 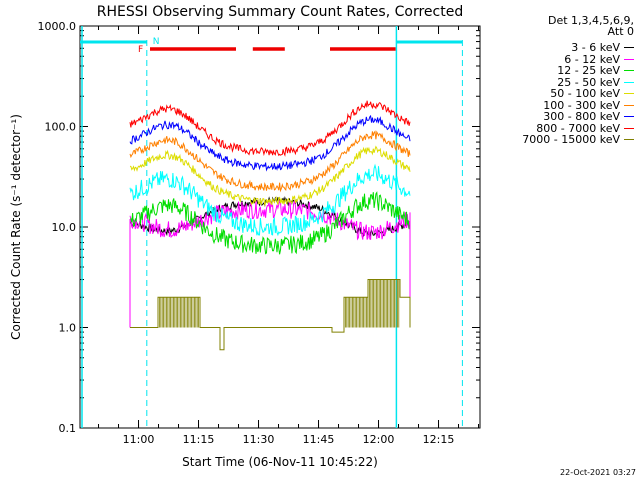 What do you see at coordinates (588, 82) in the screenshot?
I see `legend-label: 25 - 50 keV` at bounding box center [588, 82].